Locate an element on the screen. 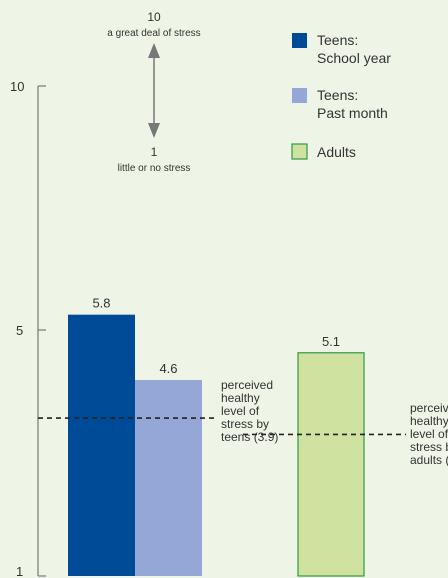 The width and height of the screenshot is (448, 578). bar-value-label-teens-school-year: 5.8 is located at coordinates (101, 303).